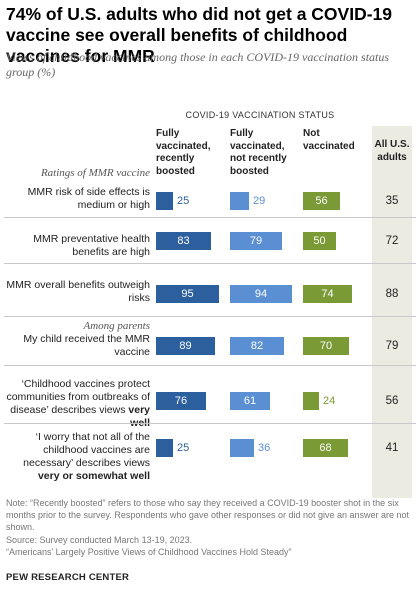  I want to click on row-label-text: MMR overall benefits outweigh risks, so click(78, 291).